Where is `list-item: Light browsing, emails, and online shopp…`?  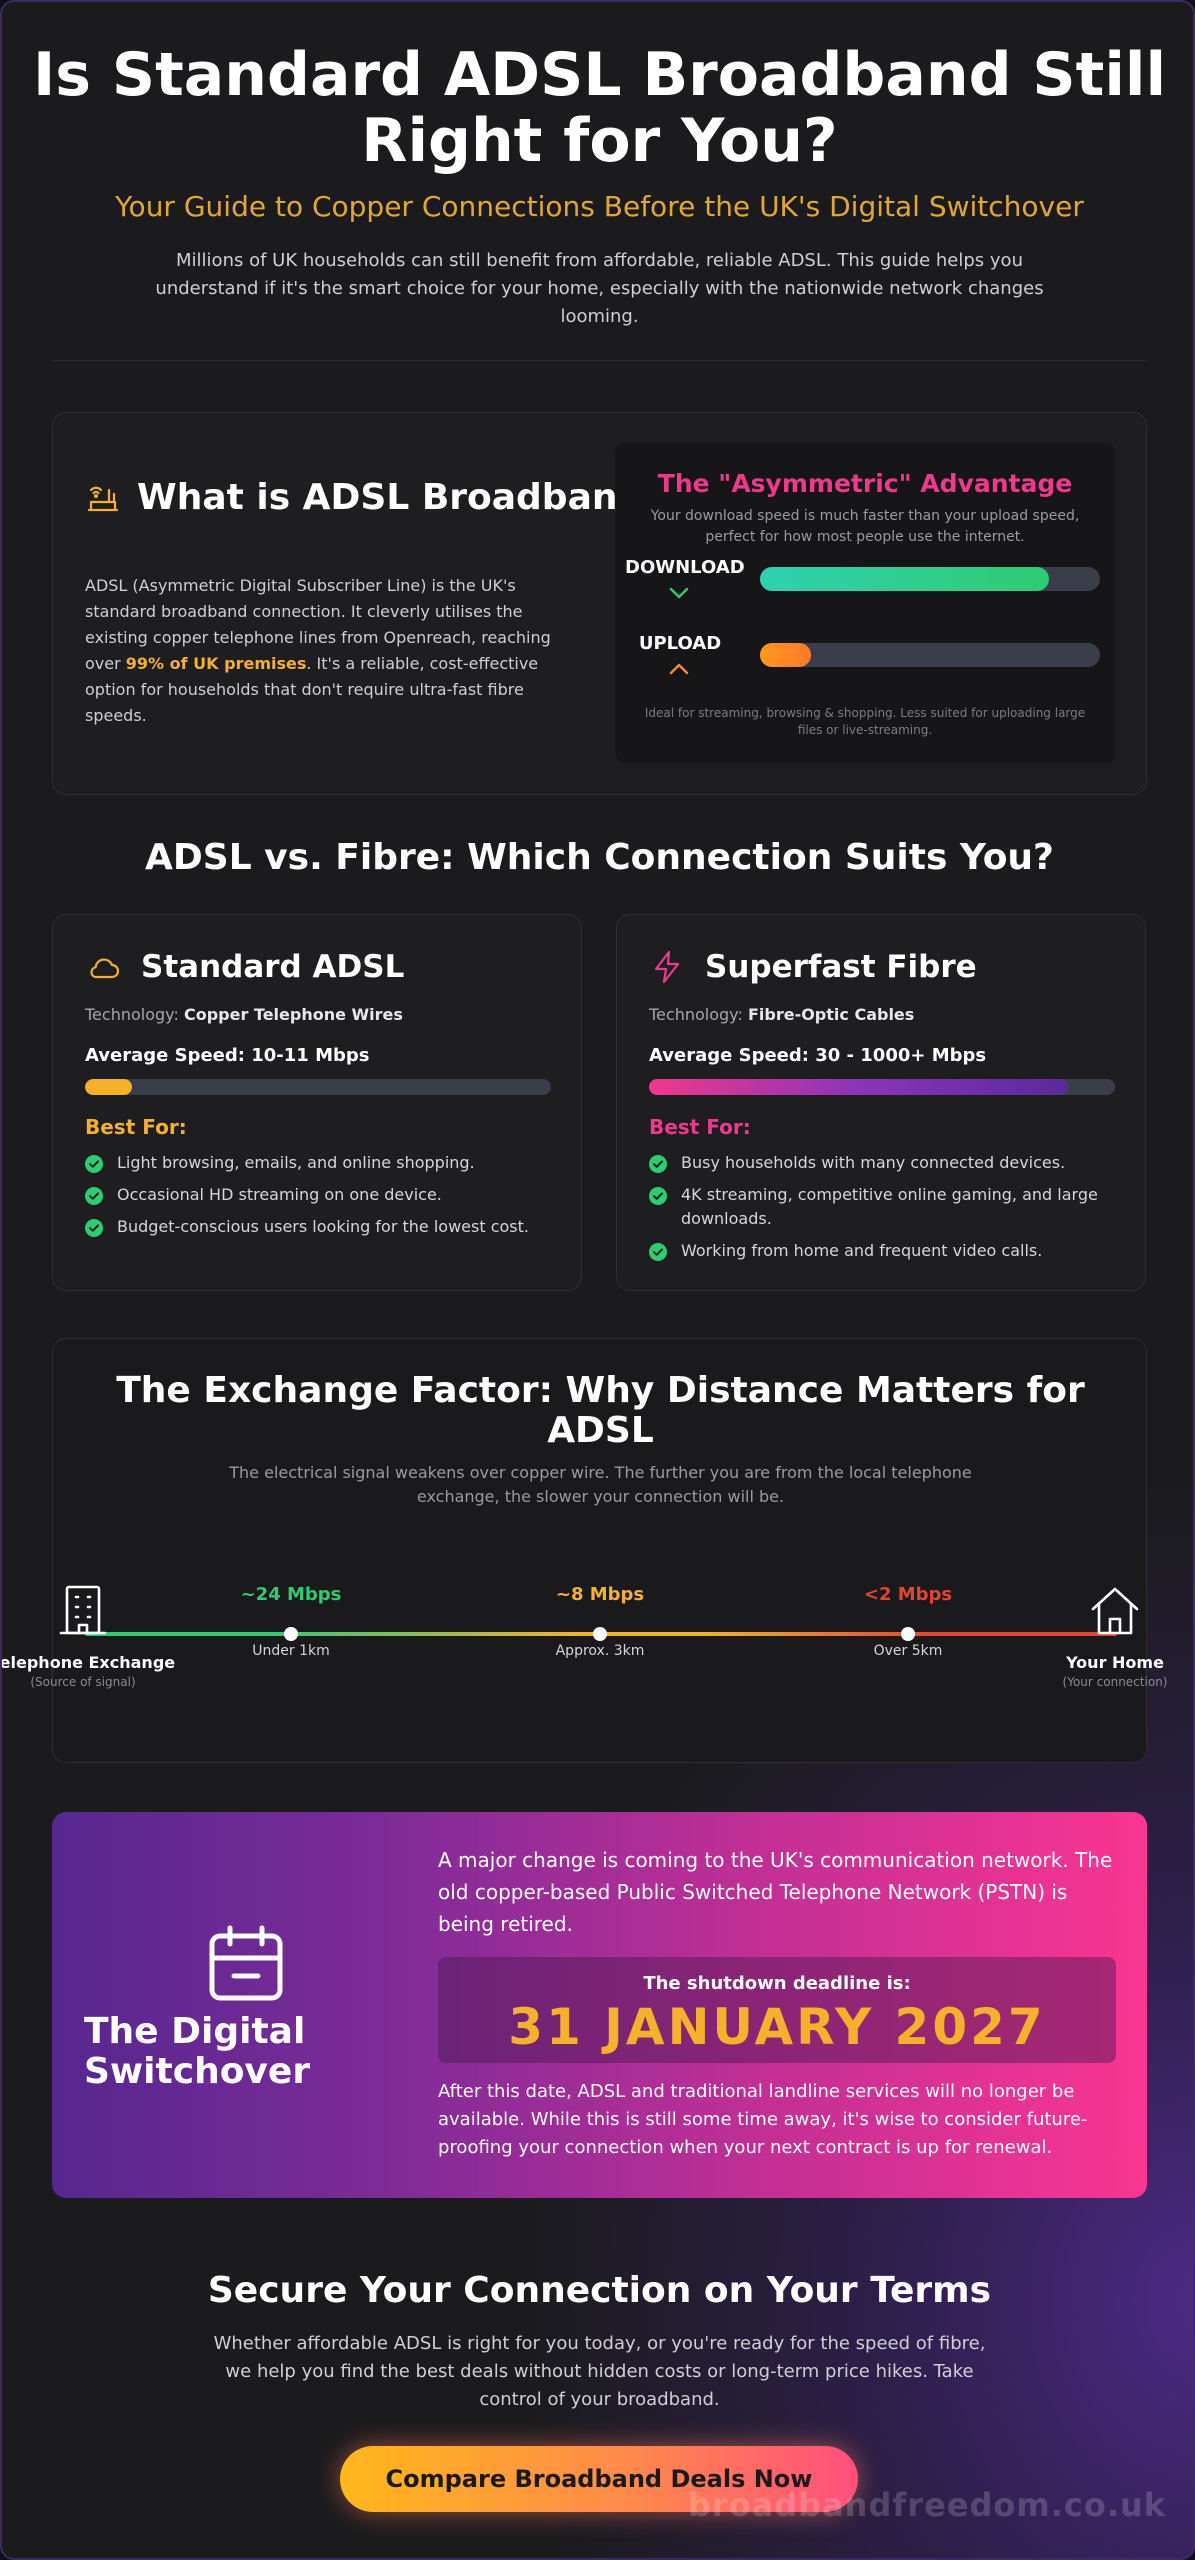 list-item: Light browsing, emails, and online shopp… is located at coordinates (320, 1163).